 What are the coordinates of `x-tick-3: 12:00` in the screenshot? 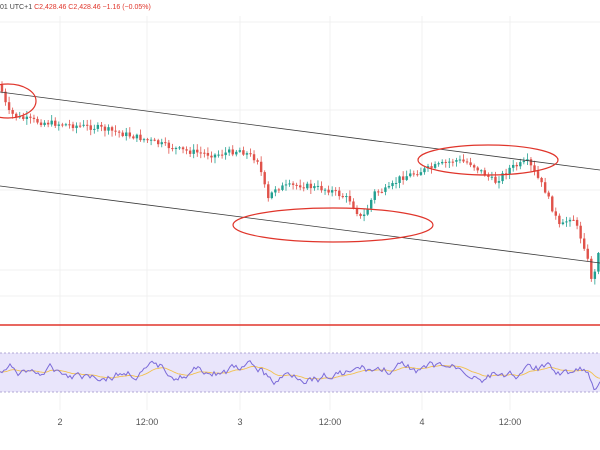 It's located at (330, 422).